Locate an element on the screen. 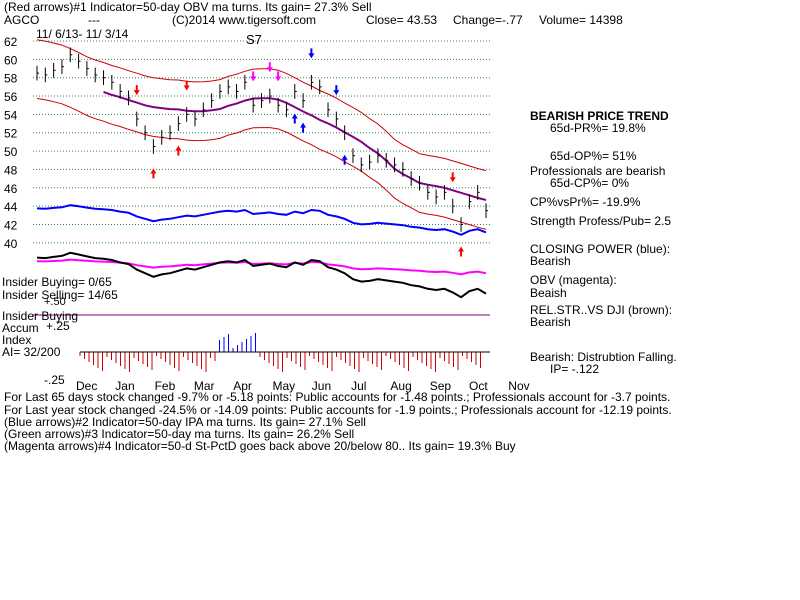 This screenshot has width=800, height=600. y-tick-label: 48 is located at coordinates (11, 170).